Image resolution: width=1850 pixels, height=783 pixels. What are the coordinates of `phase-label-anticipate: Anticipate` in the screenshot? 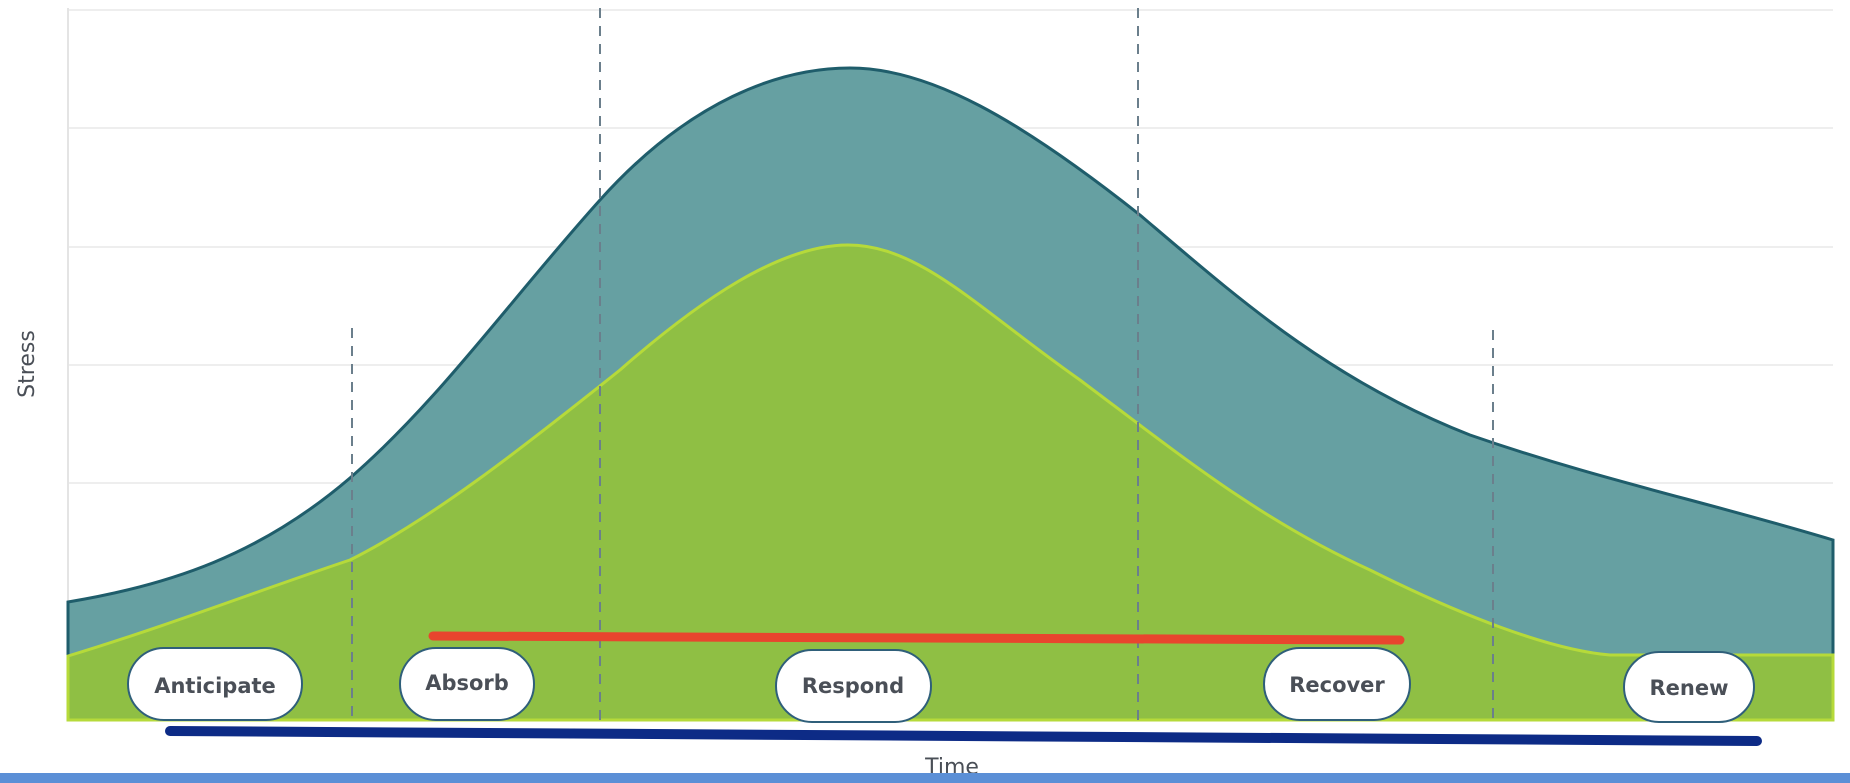 It's located at (215, 684).